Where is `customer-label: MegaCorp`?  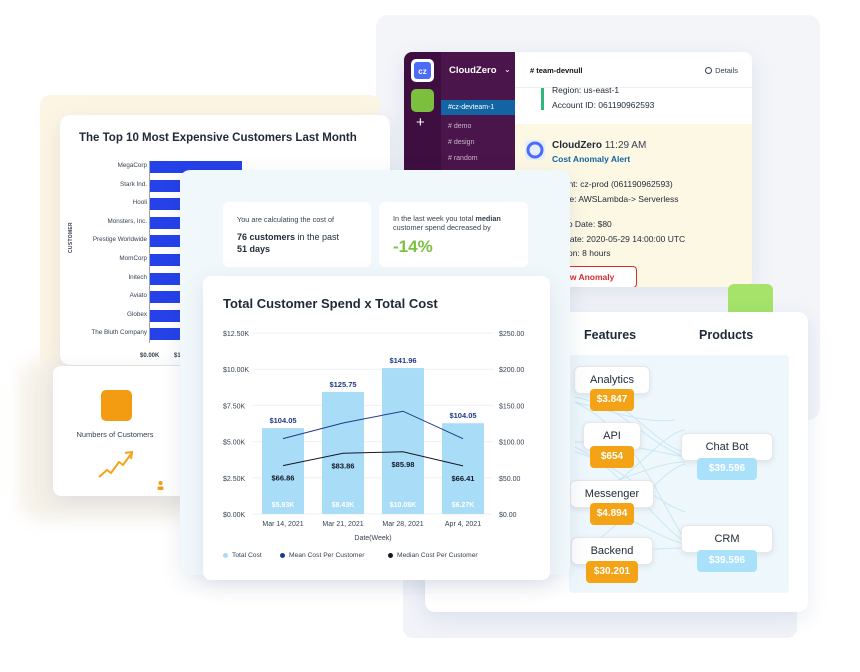
customer-label: MegaCorp is located at coordinates (132, 165).